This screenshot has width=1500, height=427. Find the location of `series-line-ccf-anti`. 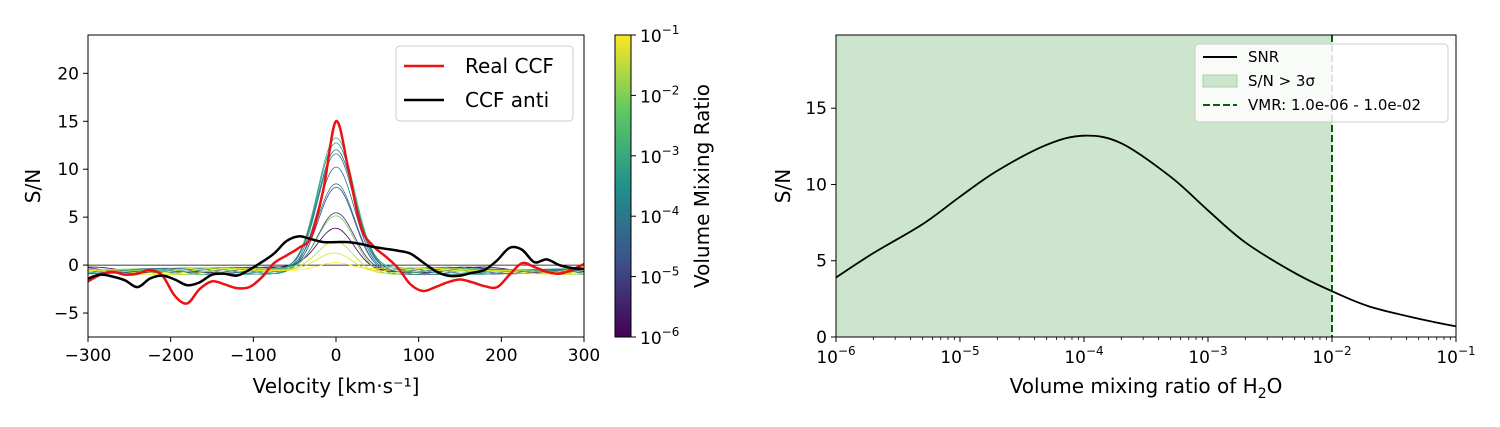

series-line-ccf-anti is located at coordinates (336, 262).